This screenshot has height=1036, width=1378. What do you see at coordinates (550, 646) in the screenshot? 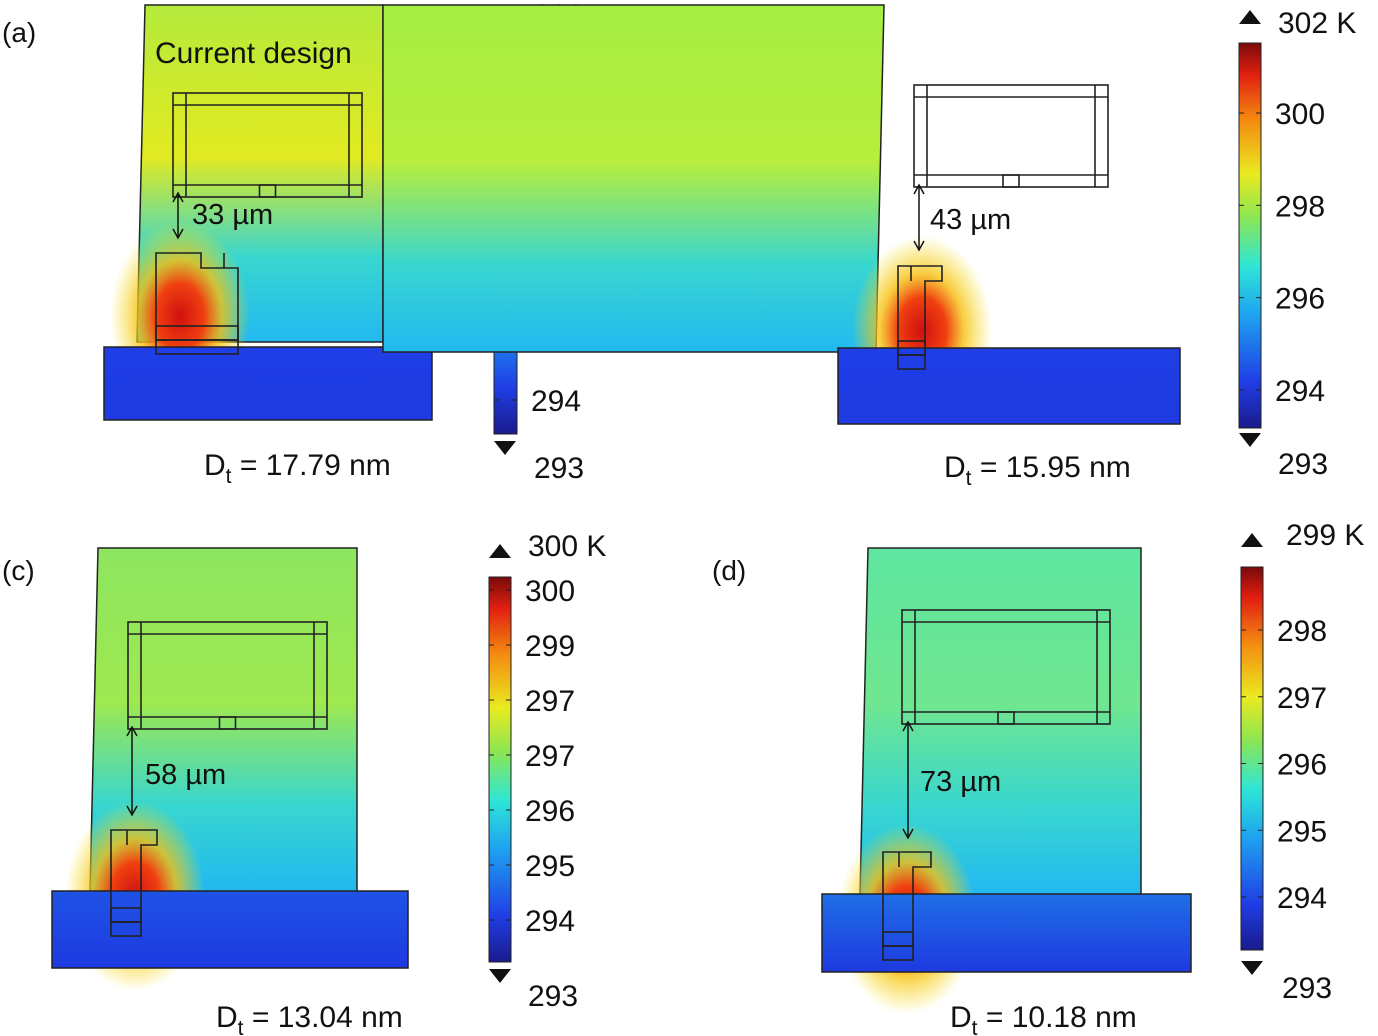
I see `colorbar-tick-label: 299` at bounding box center [550, 646].